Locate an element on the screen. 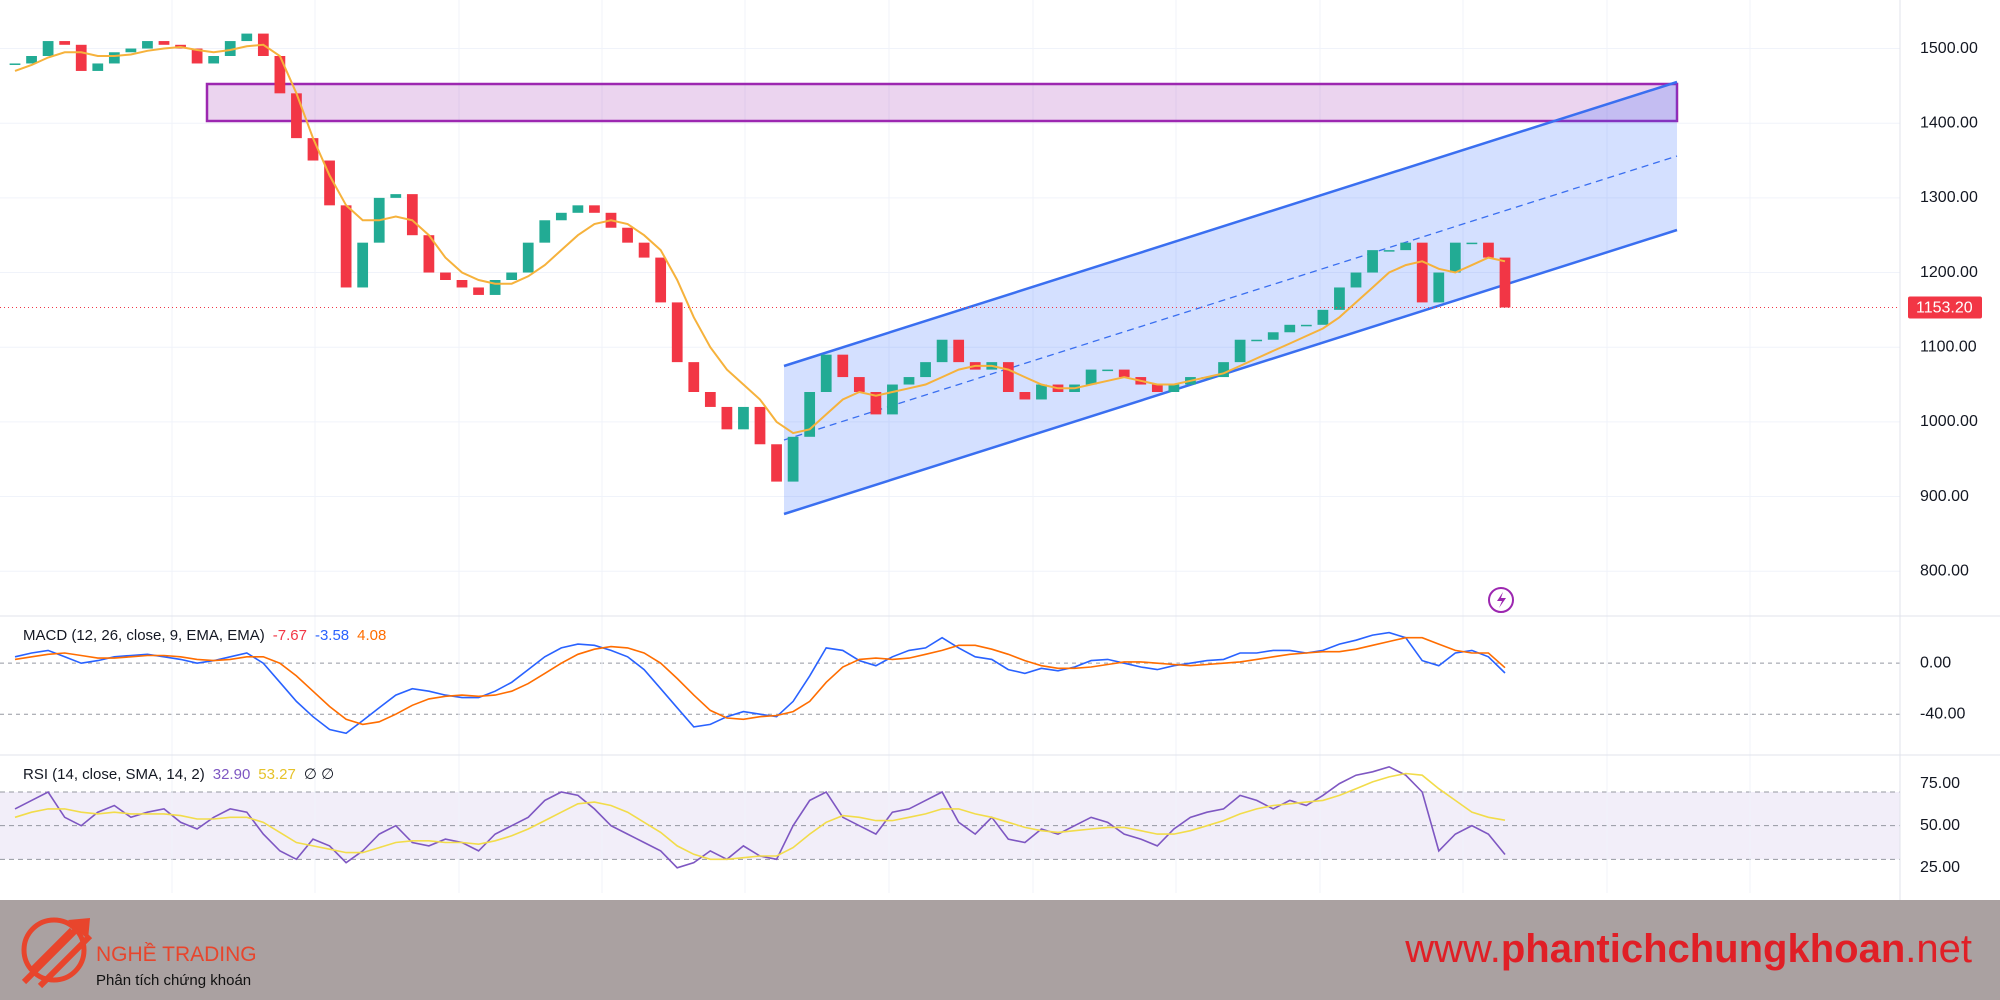 This screenshot has height=1000, width=2000. legend-text: 53.27 is located at coordinates (277, 774).